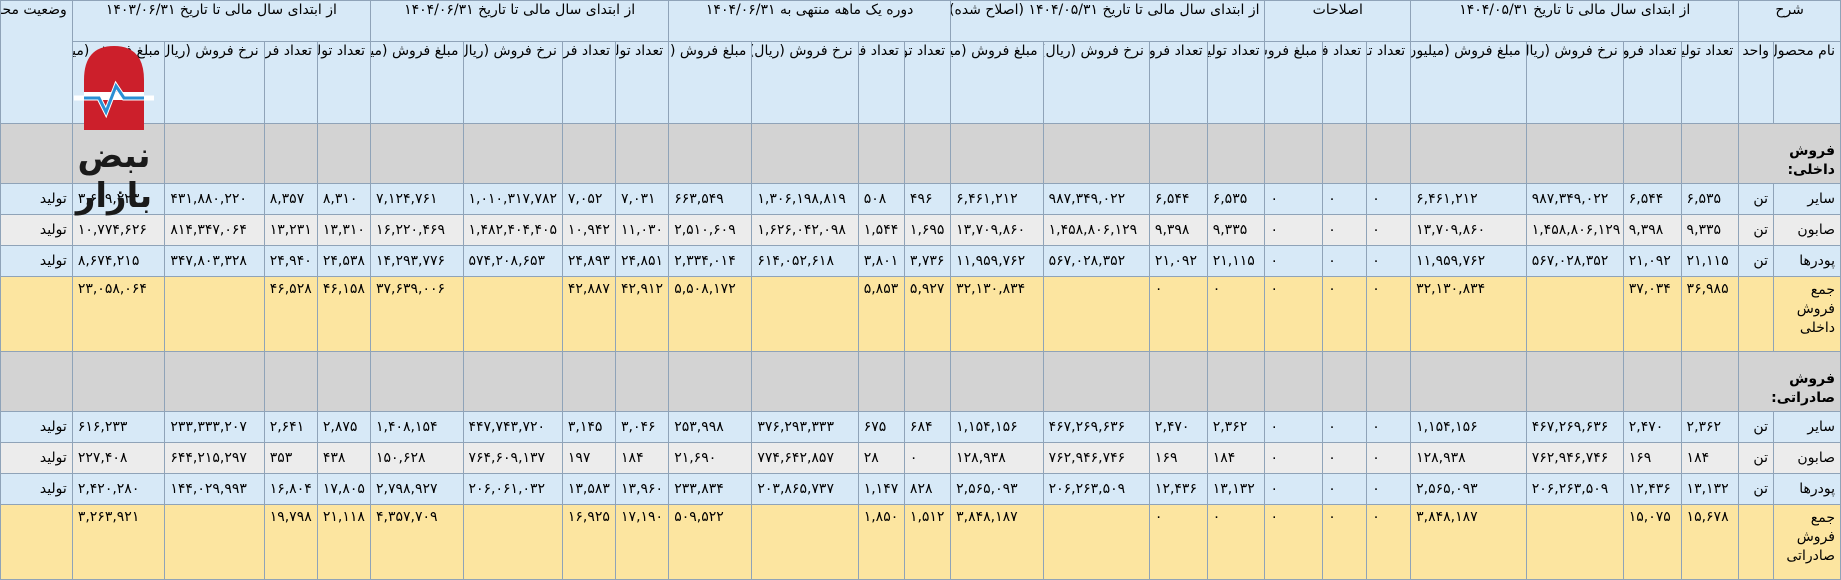 The width and height of the screenshot is (1841, 580). I want to click on value-cell: ۷,۰۵۲, so click(589, 198).